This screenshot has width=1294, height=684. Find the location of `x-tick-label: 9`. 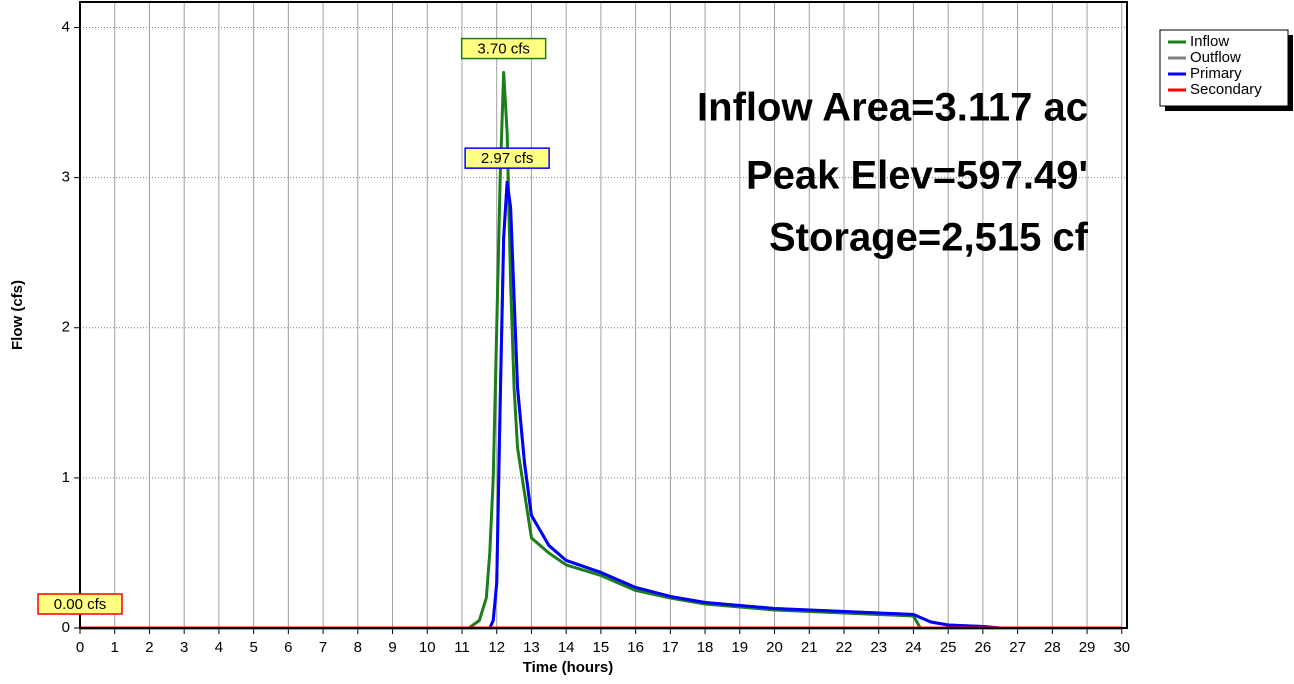

x-tick-label: 9 is located at coordinates (392, 647).